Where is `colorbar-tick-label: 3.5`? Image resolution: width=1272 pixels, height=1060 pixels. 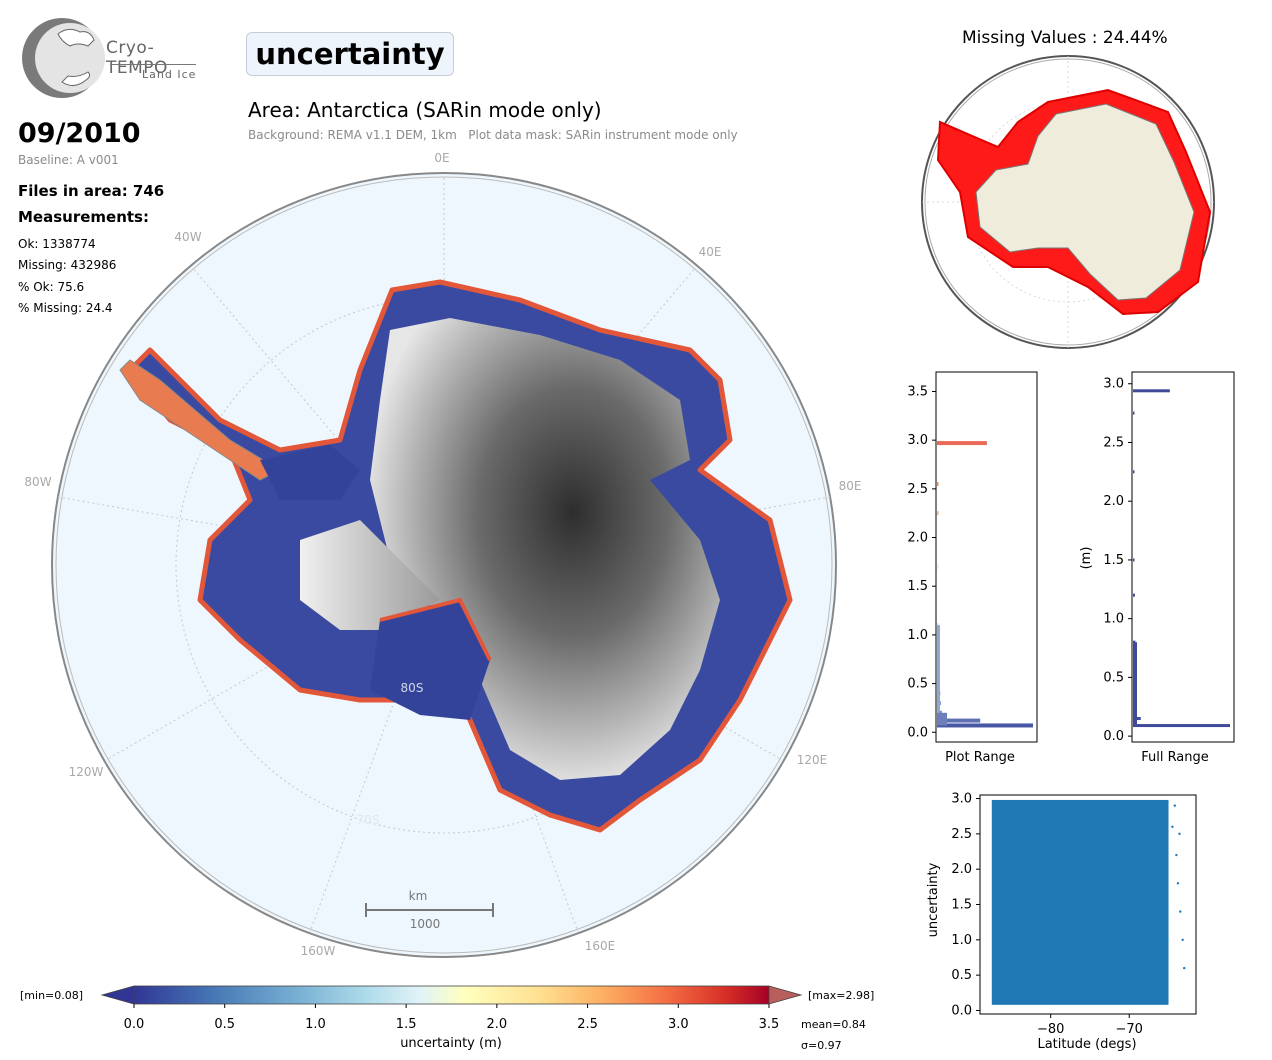
colorbar-tick-label: 3.5 is located at coordinates (769, 1024).